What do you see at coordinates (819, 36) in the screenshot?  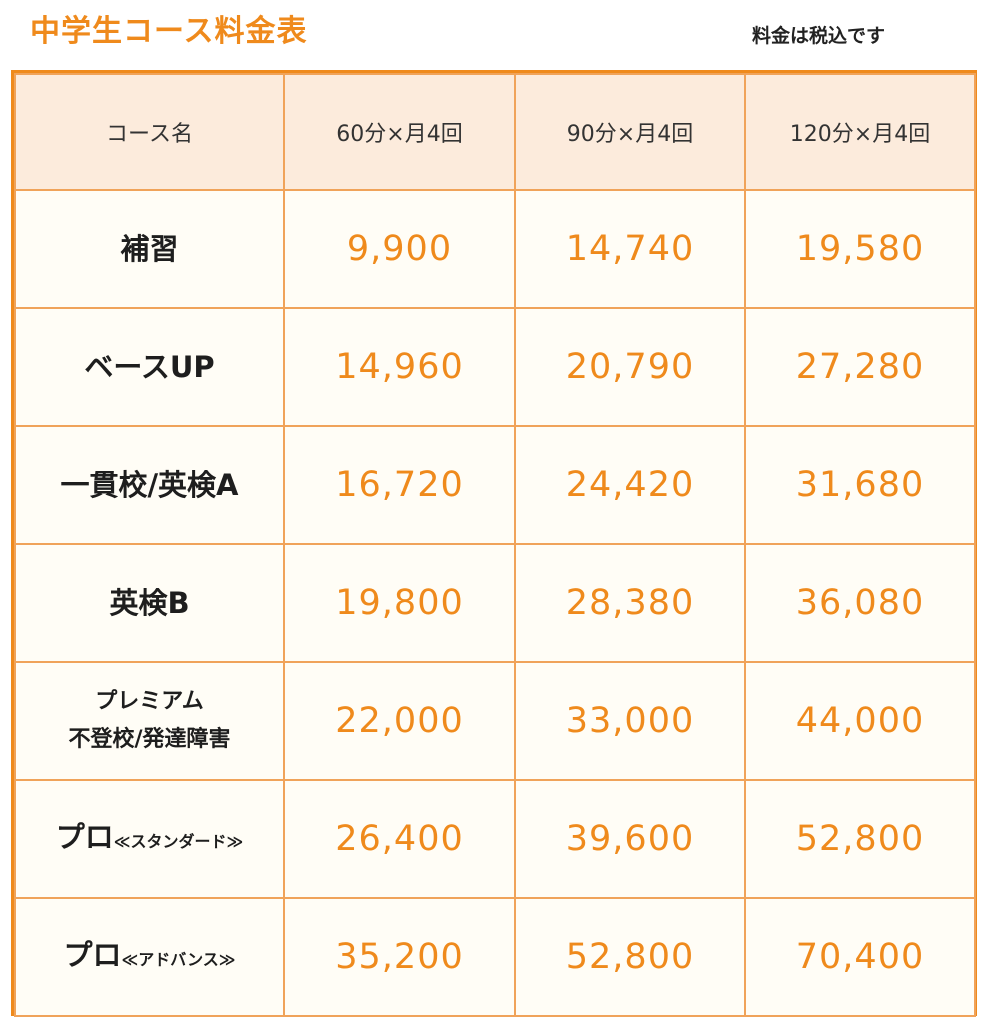 I see `tax-note: 料金は税込です` at bounding box center [819, 36].